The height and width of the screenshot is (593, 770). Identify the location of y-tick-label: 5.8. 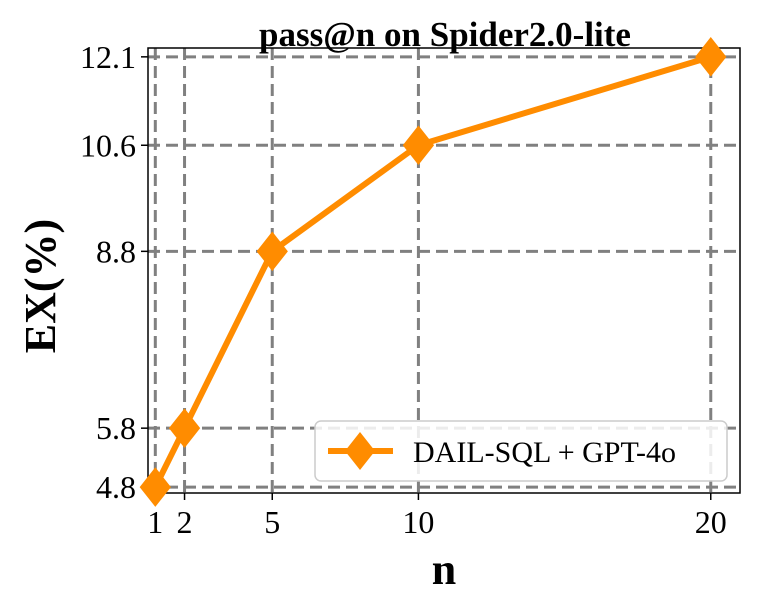
(116, 428).